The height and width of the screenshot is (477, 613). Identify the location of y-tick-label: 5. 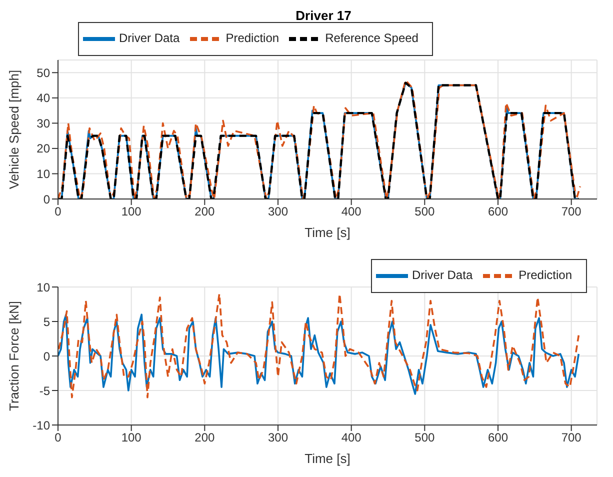
(46, 321).